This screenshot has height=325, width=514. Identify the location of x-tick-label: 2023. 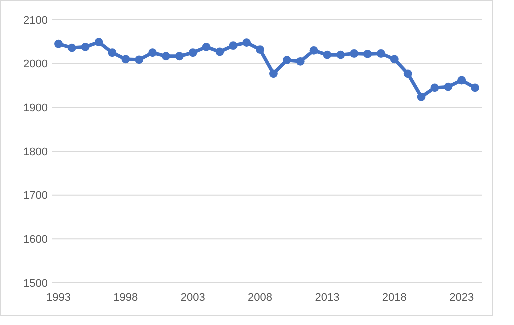
(462, 298).